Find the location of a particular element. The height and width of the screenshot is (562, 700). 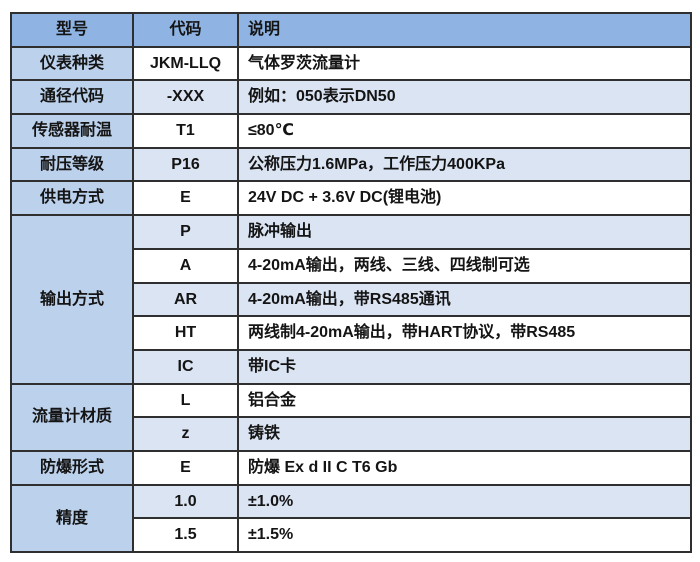

table-row: IC 带IC卡 is located at coordinates (351, 367).